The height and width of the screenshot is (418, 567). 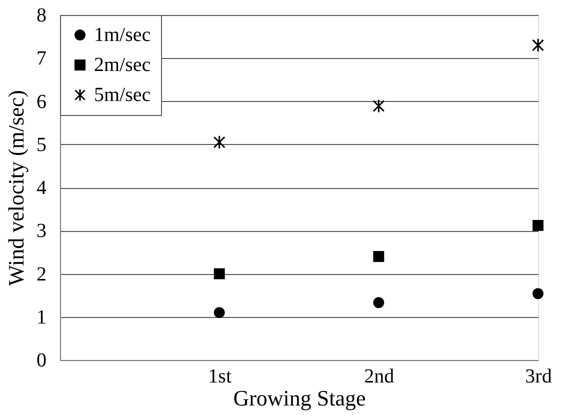 What do you see at coordinates (299, 398) in the screenshot?
I see `x-axis-title: Growing Stage` at bounding box center [299, 398].